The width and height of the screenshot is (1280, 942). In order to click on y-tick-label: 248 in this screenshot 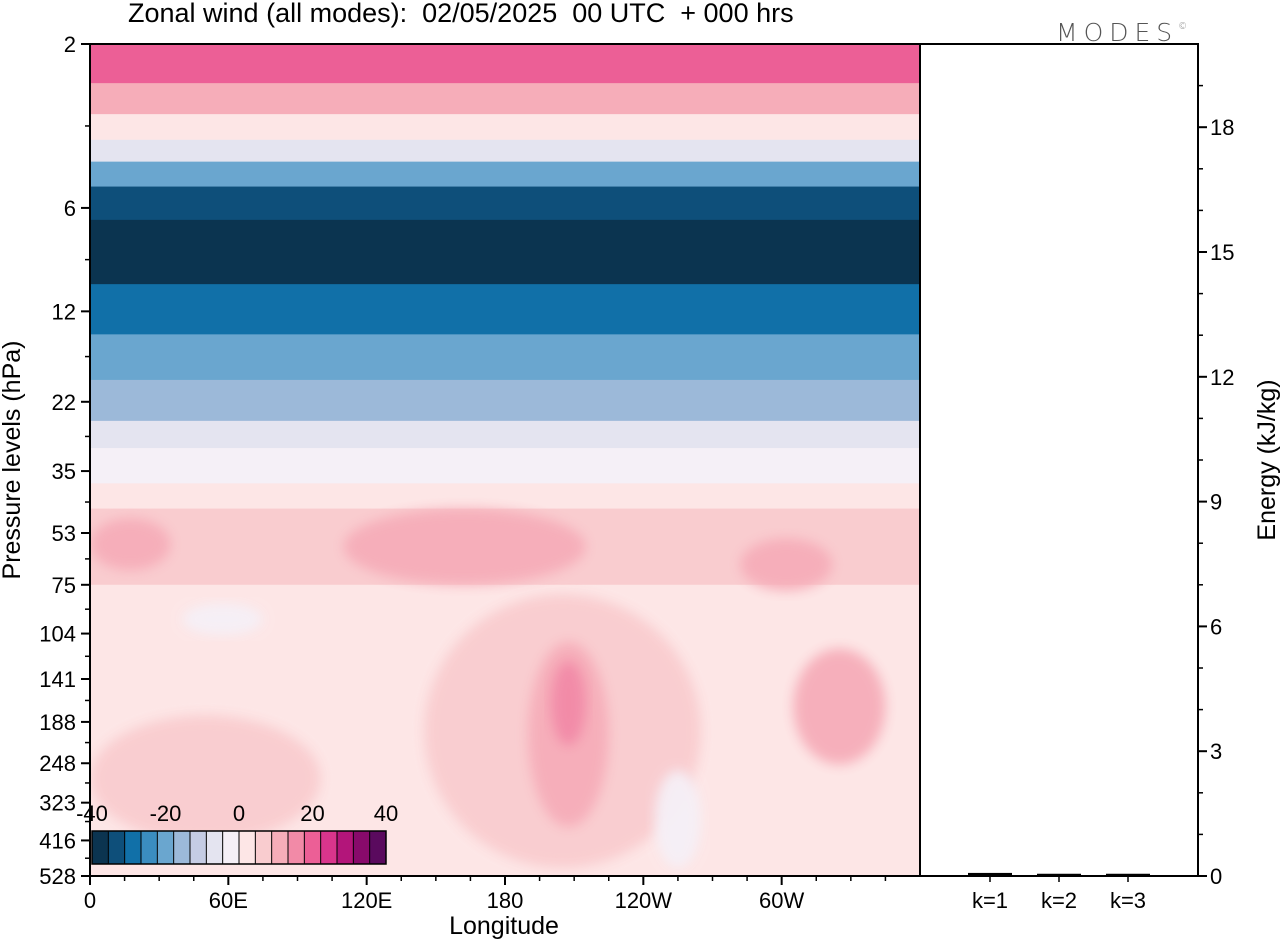, I will do `click(57, 763)`.